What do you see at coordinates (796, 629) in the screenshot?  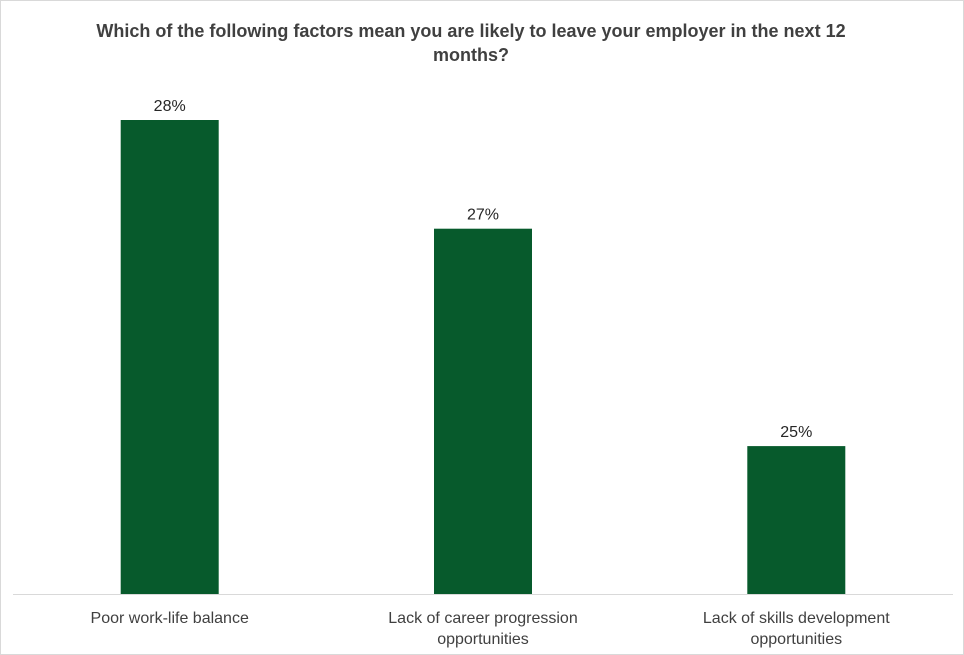 I see `category-label-3: Lack of skills development opportunities` at bounding box center [796, 629].